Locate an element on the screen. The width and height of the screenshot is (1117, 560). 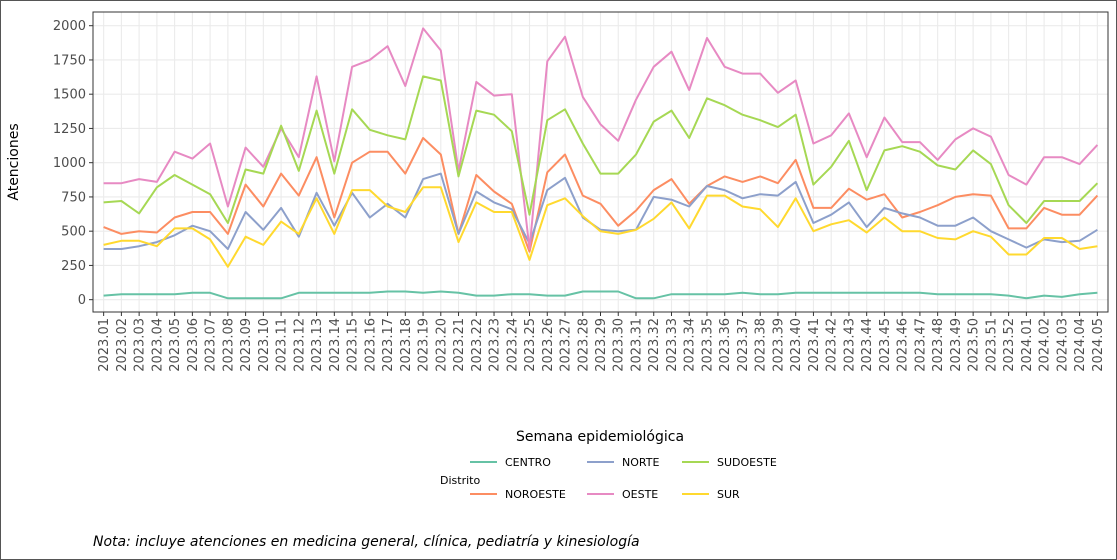
legend-label: NOROESTE is located at coordinates (535, 494).